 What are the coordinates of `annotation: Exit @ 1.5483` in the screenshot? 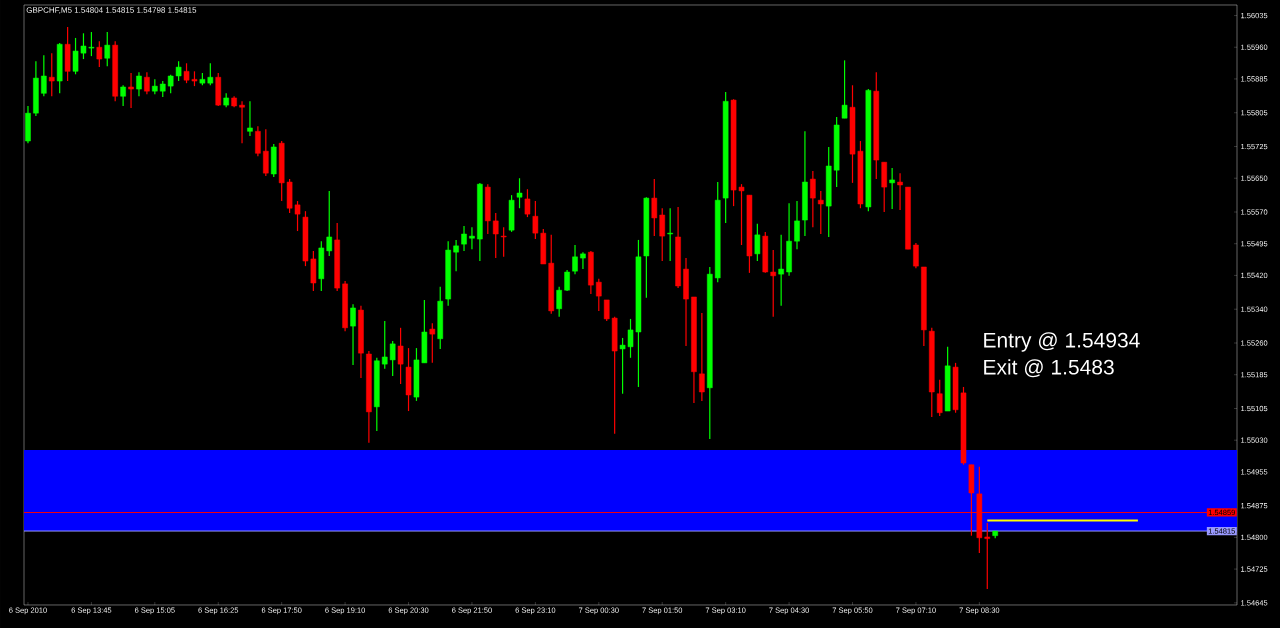 It's located at (1049, 368).